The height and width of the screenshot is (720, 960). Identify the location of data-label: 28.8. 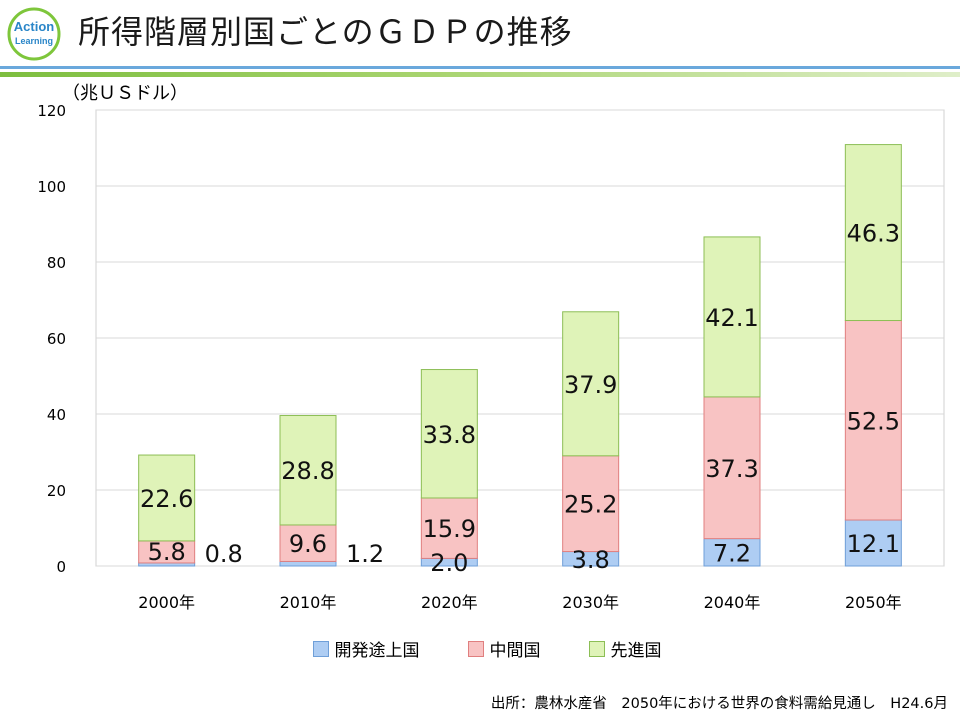
(307, 471).